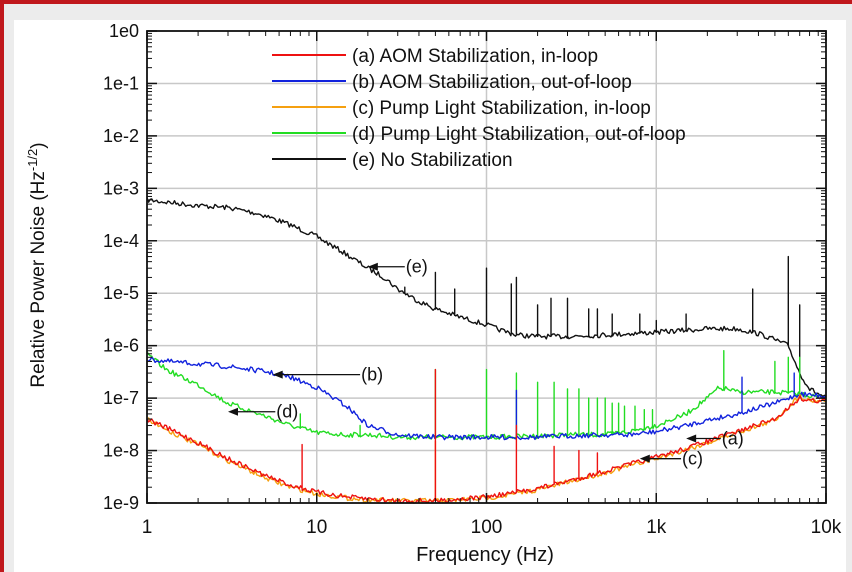 This screenshot has width=852, height=572. Describe the element at coordinates (692, 459) in the screenshot. I see `annotation-label-4: (c)` at that location.